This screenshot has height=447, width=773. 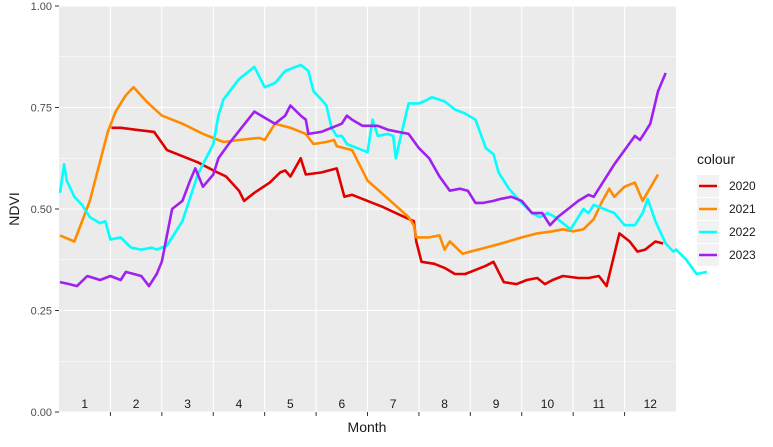 I want to click on x-tick-labels: 1 2 3 4 5 6 7 8 9 10 11 12, so click(x=369, y=404).